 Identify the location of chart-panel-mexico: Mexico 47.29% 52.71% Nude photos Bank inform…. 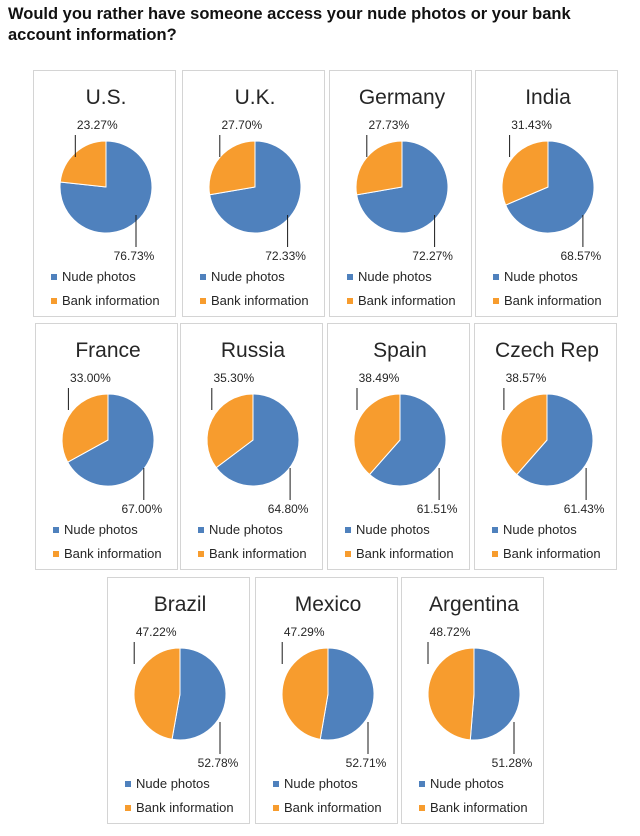
(326, 700).